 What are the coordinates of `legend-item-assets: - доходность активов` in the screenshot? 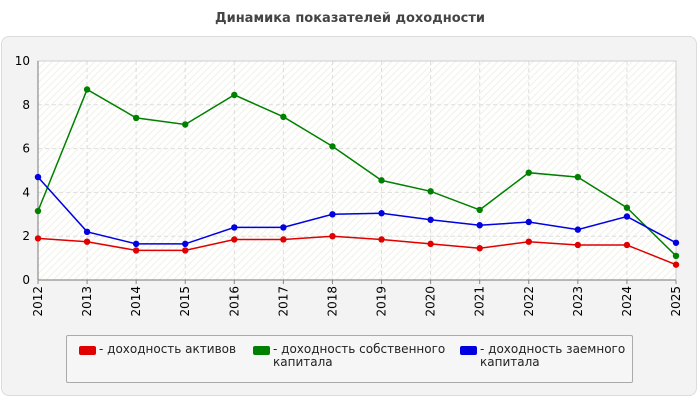 It's located at (157, 349).